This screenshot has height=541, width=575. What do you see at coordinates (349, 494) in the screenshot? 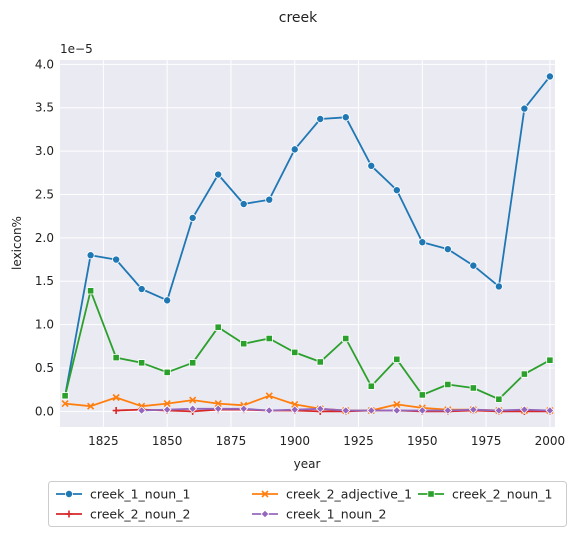
I see `legend-label: creek_2_adjective_1` at bounding box center [349, 494].